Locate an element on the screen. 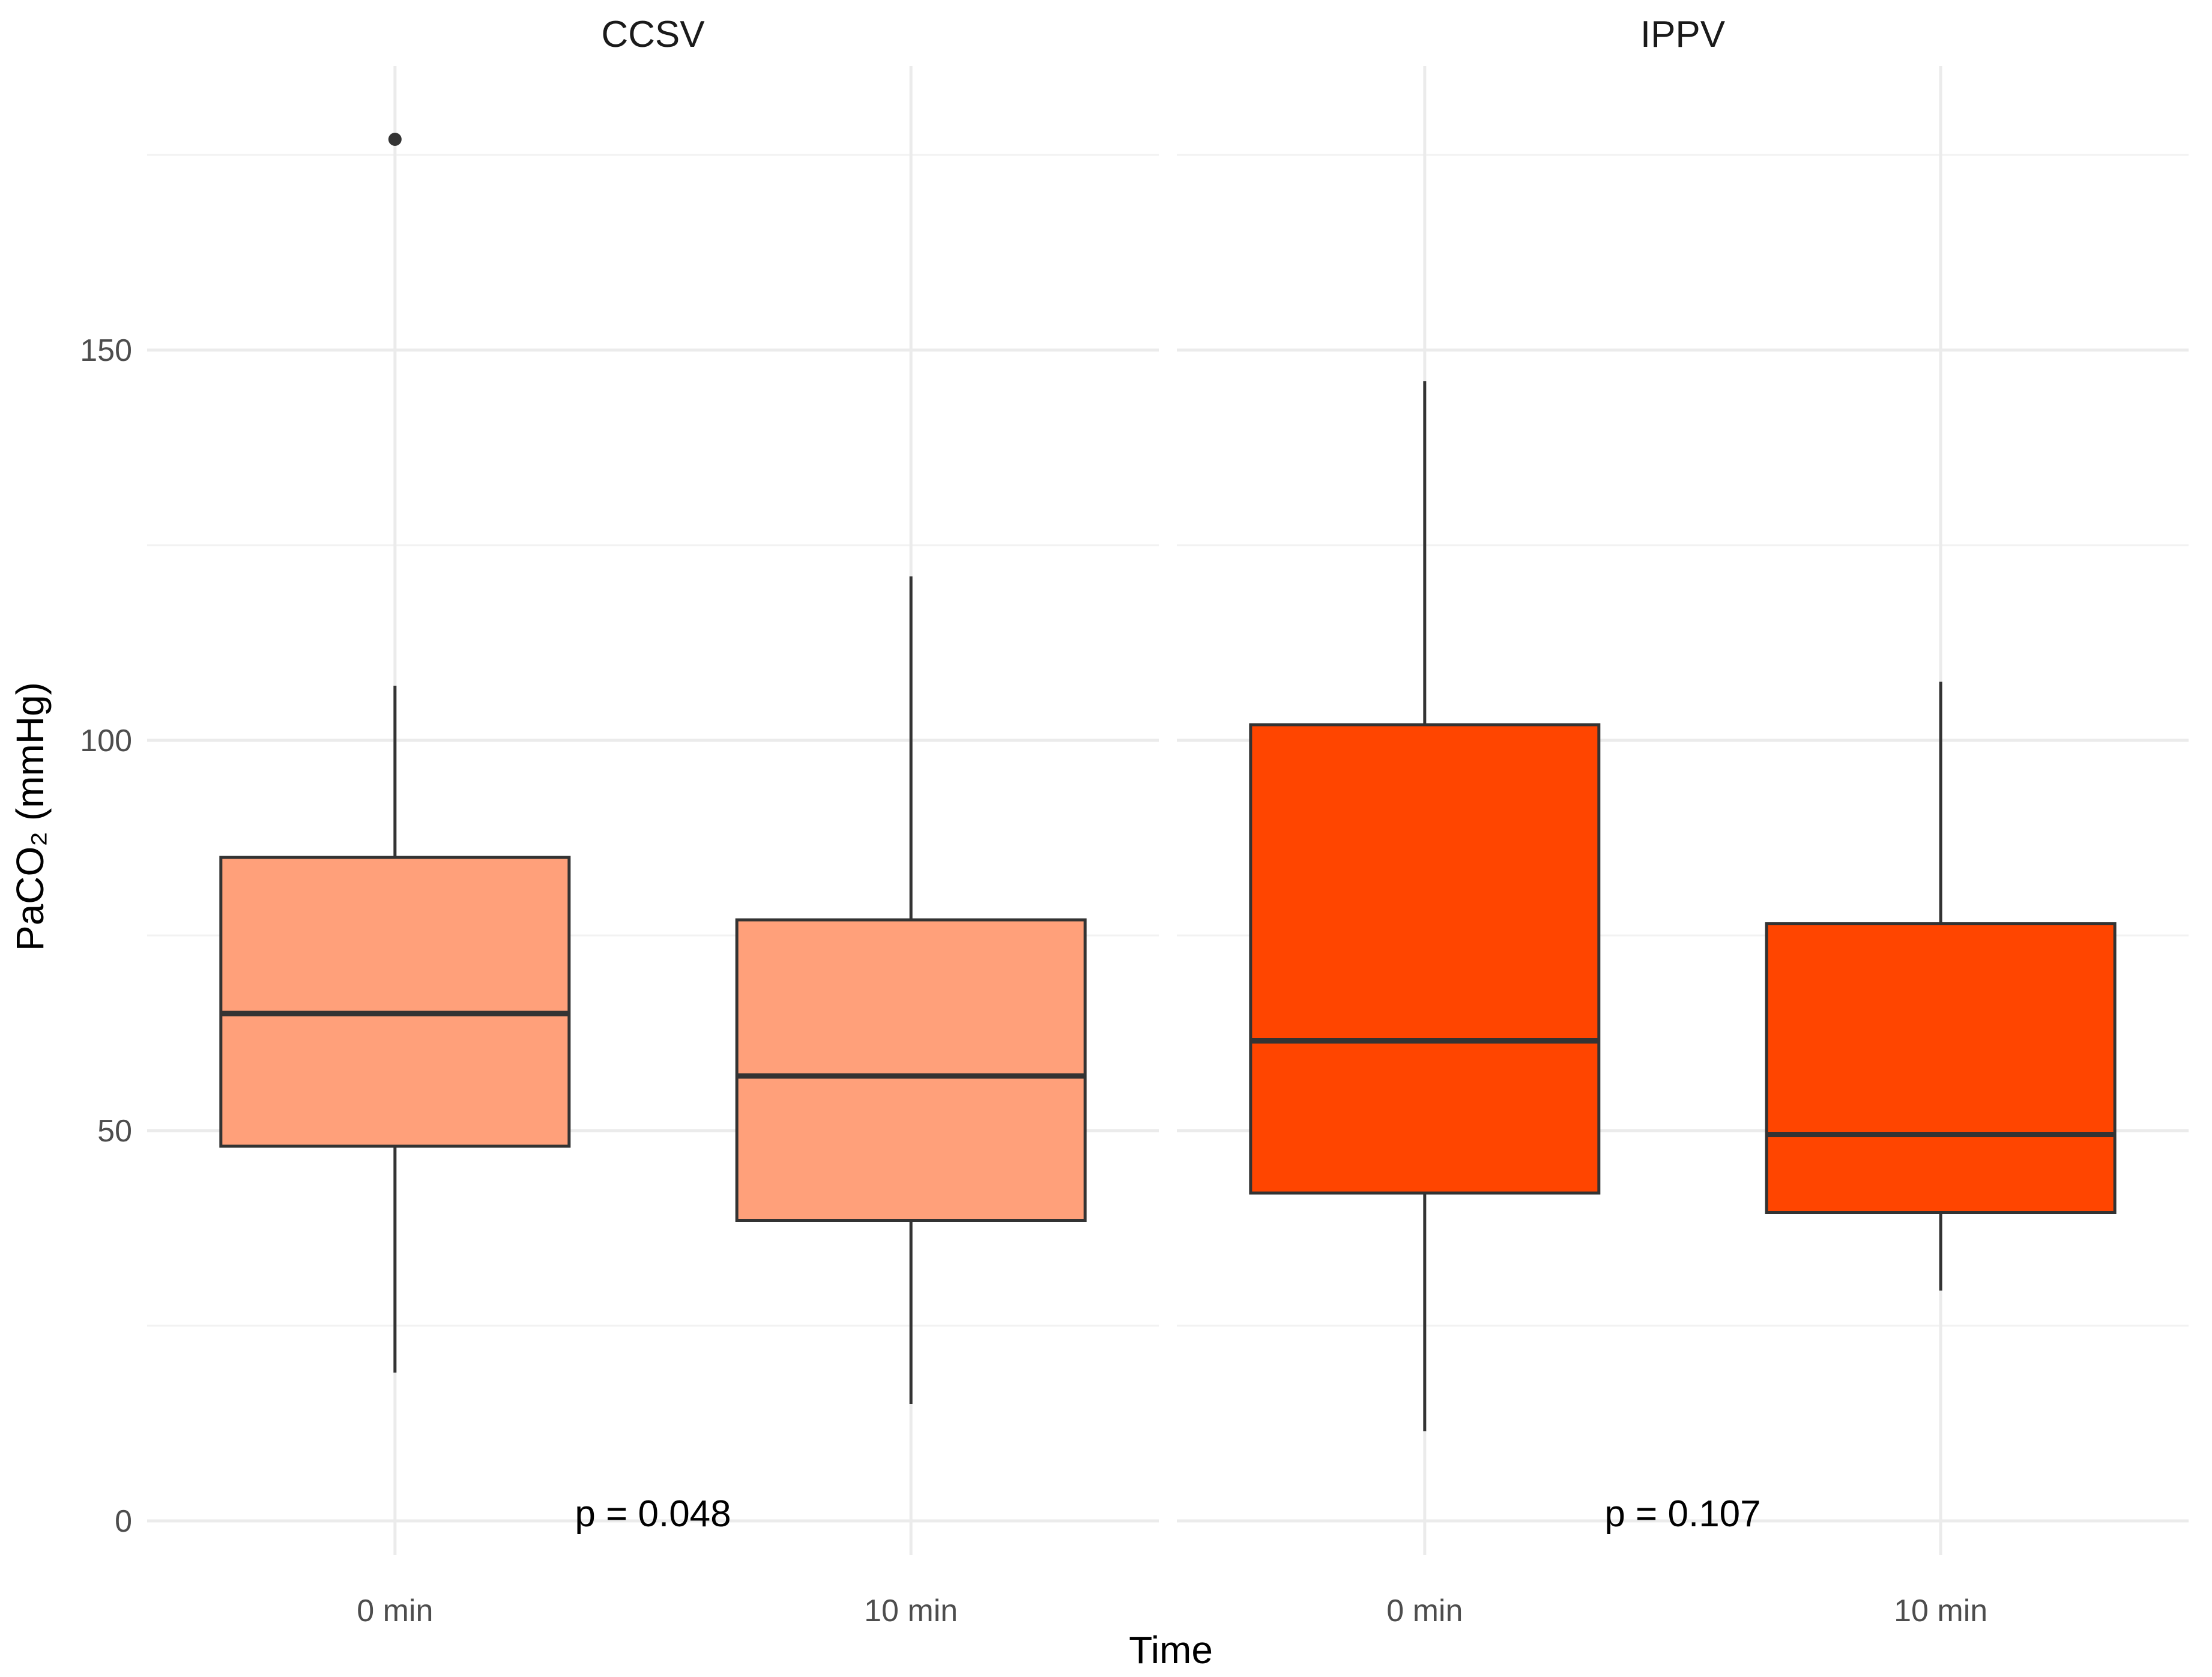 This screenshot has width=2212, height=1677. p-value-annotation: p = 0.107 is located at coordinates (1682, 1514).